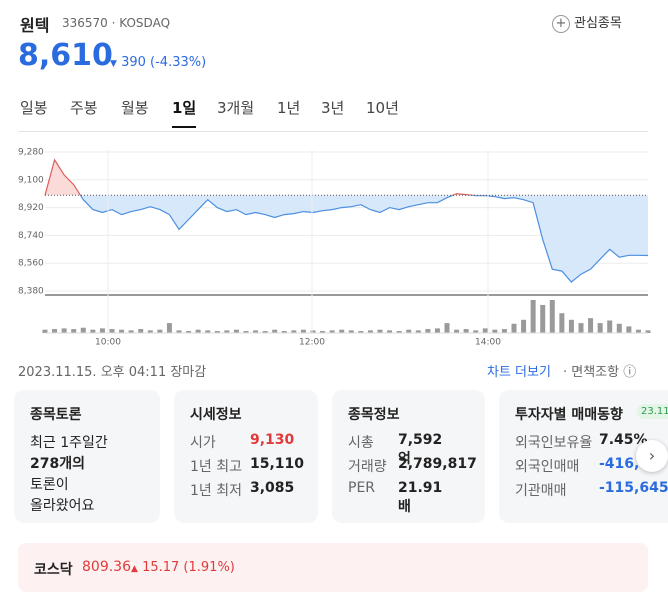  I want to click on x-tick-label: 10:00, so click(108, 343).